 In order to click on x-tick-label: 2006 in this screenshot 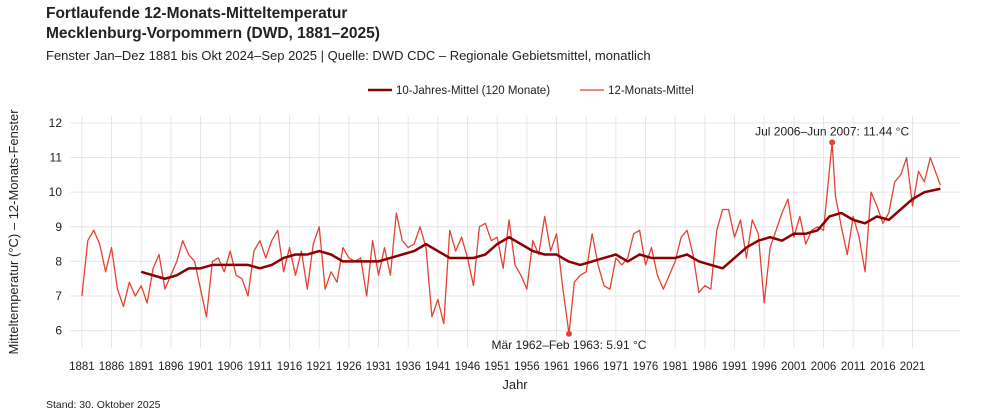, I will do `click(824, 367)`.